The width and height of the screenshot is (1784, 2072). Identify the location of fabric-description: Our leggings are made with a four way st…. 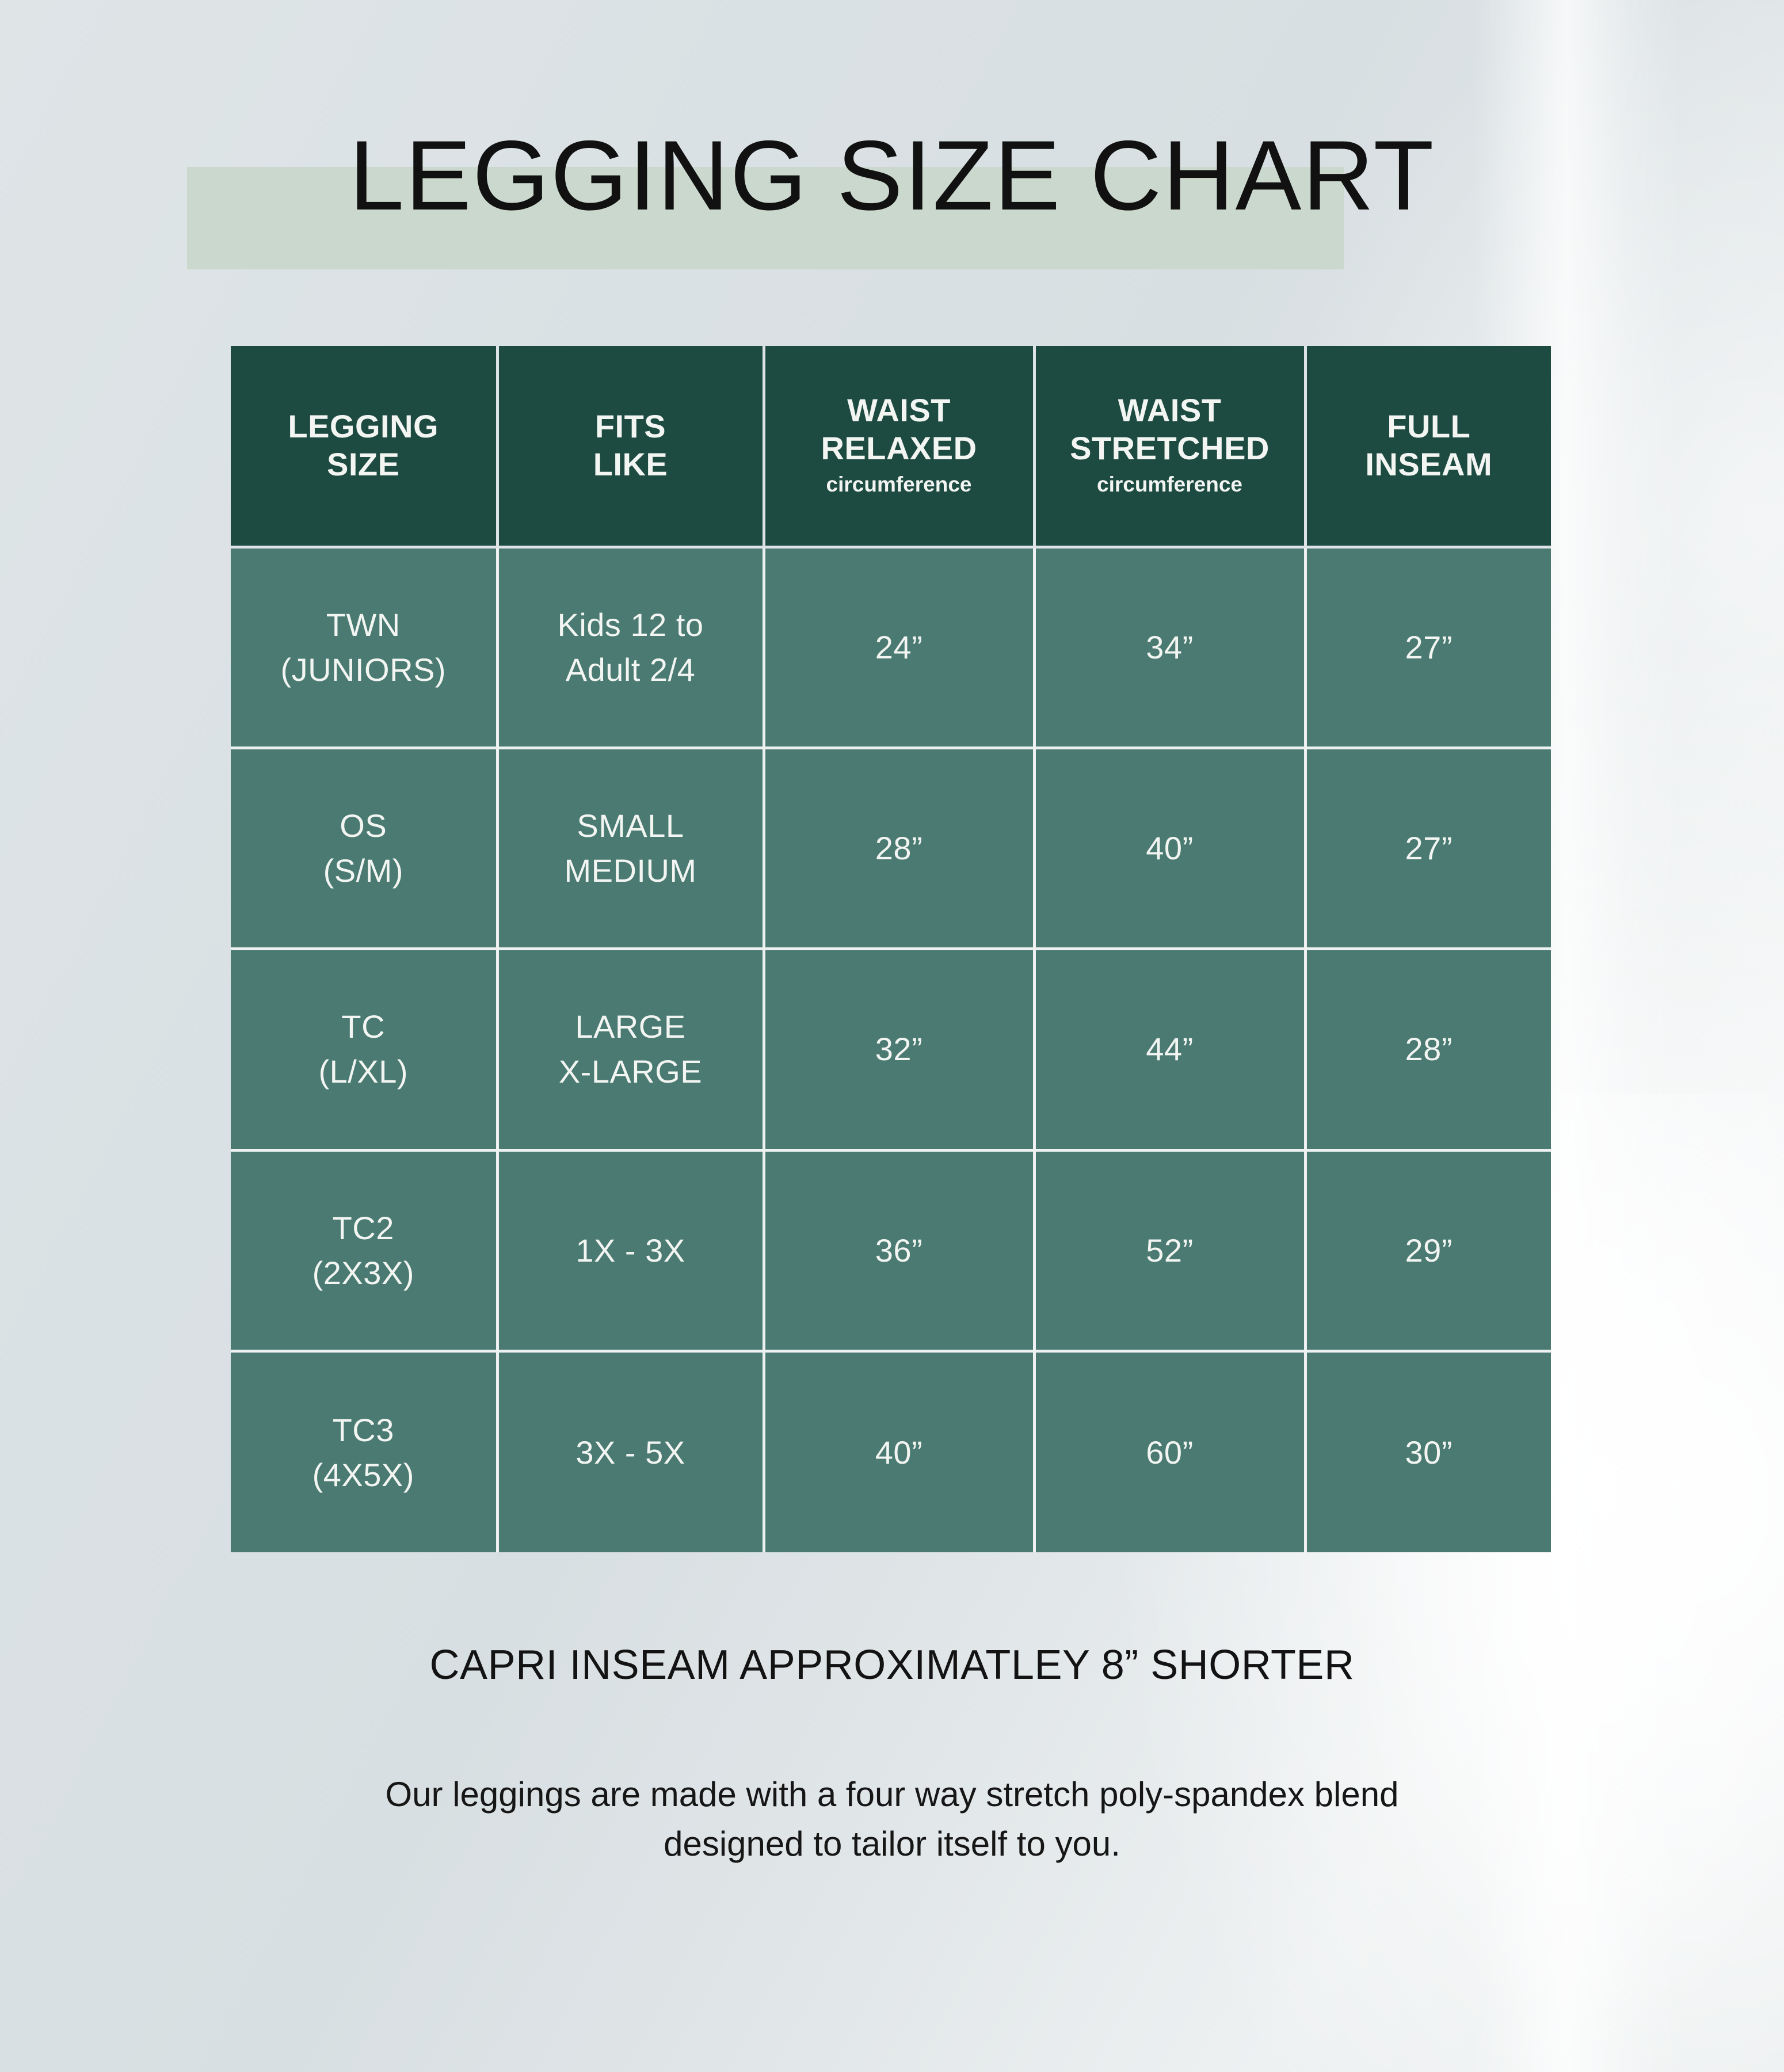
(892, 1819).